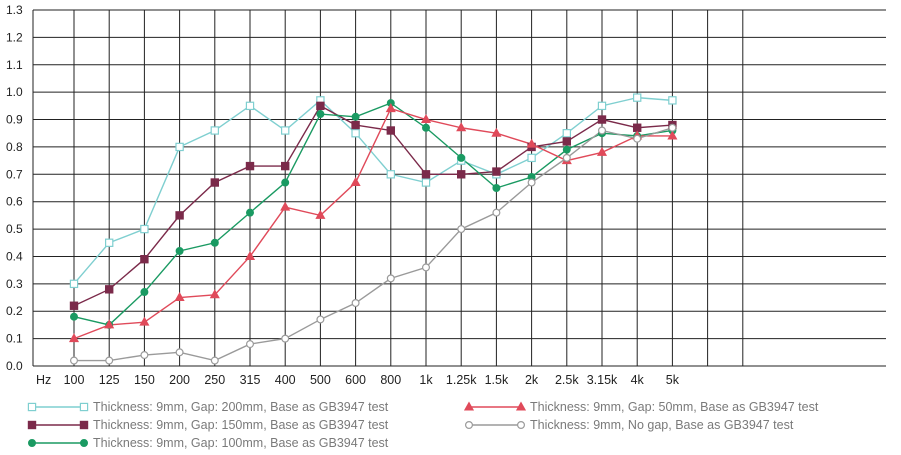  What do you see at coordinates (14, 256) in the screenshot?
I see `y-tick-label: 0.4` at bounding box center [14, 256].